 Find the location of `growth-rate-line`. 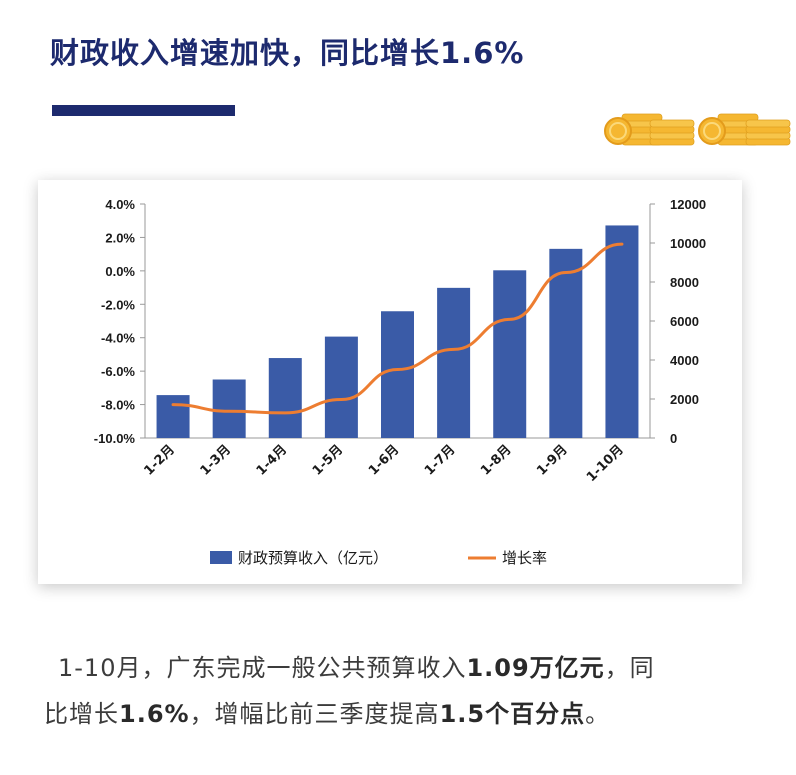

growth-rate-line is located at coordinates (397, 328).